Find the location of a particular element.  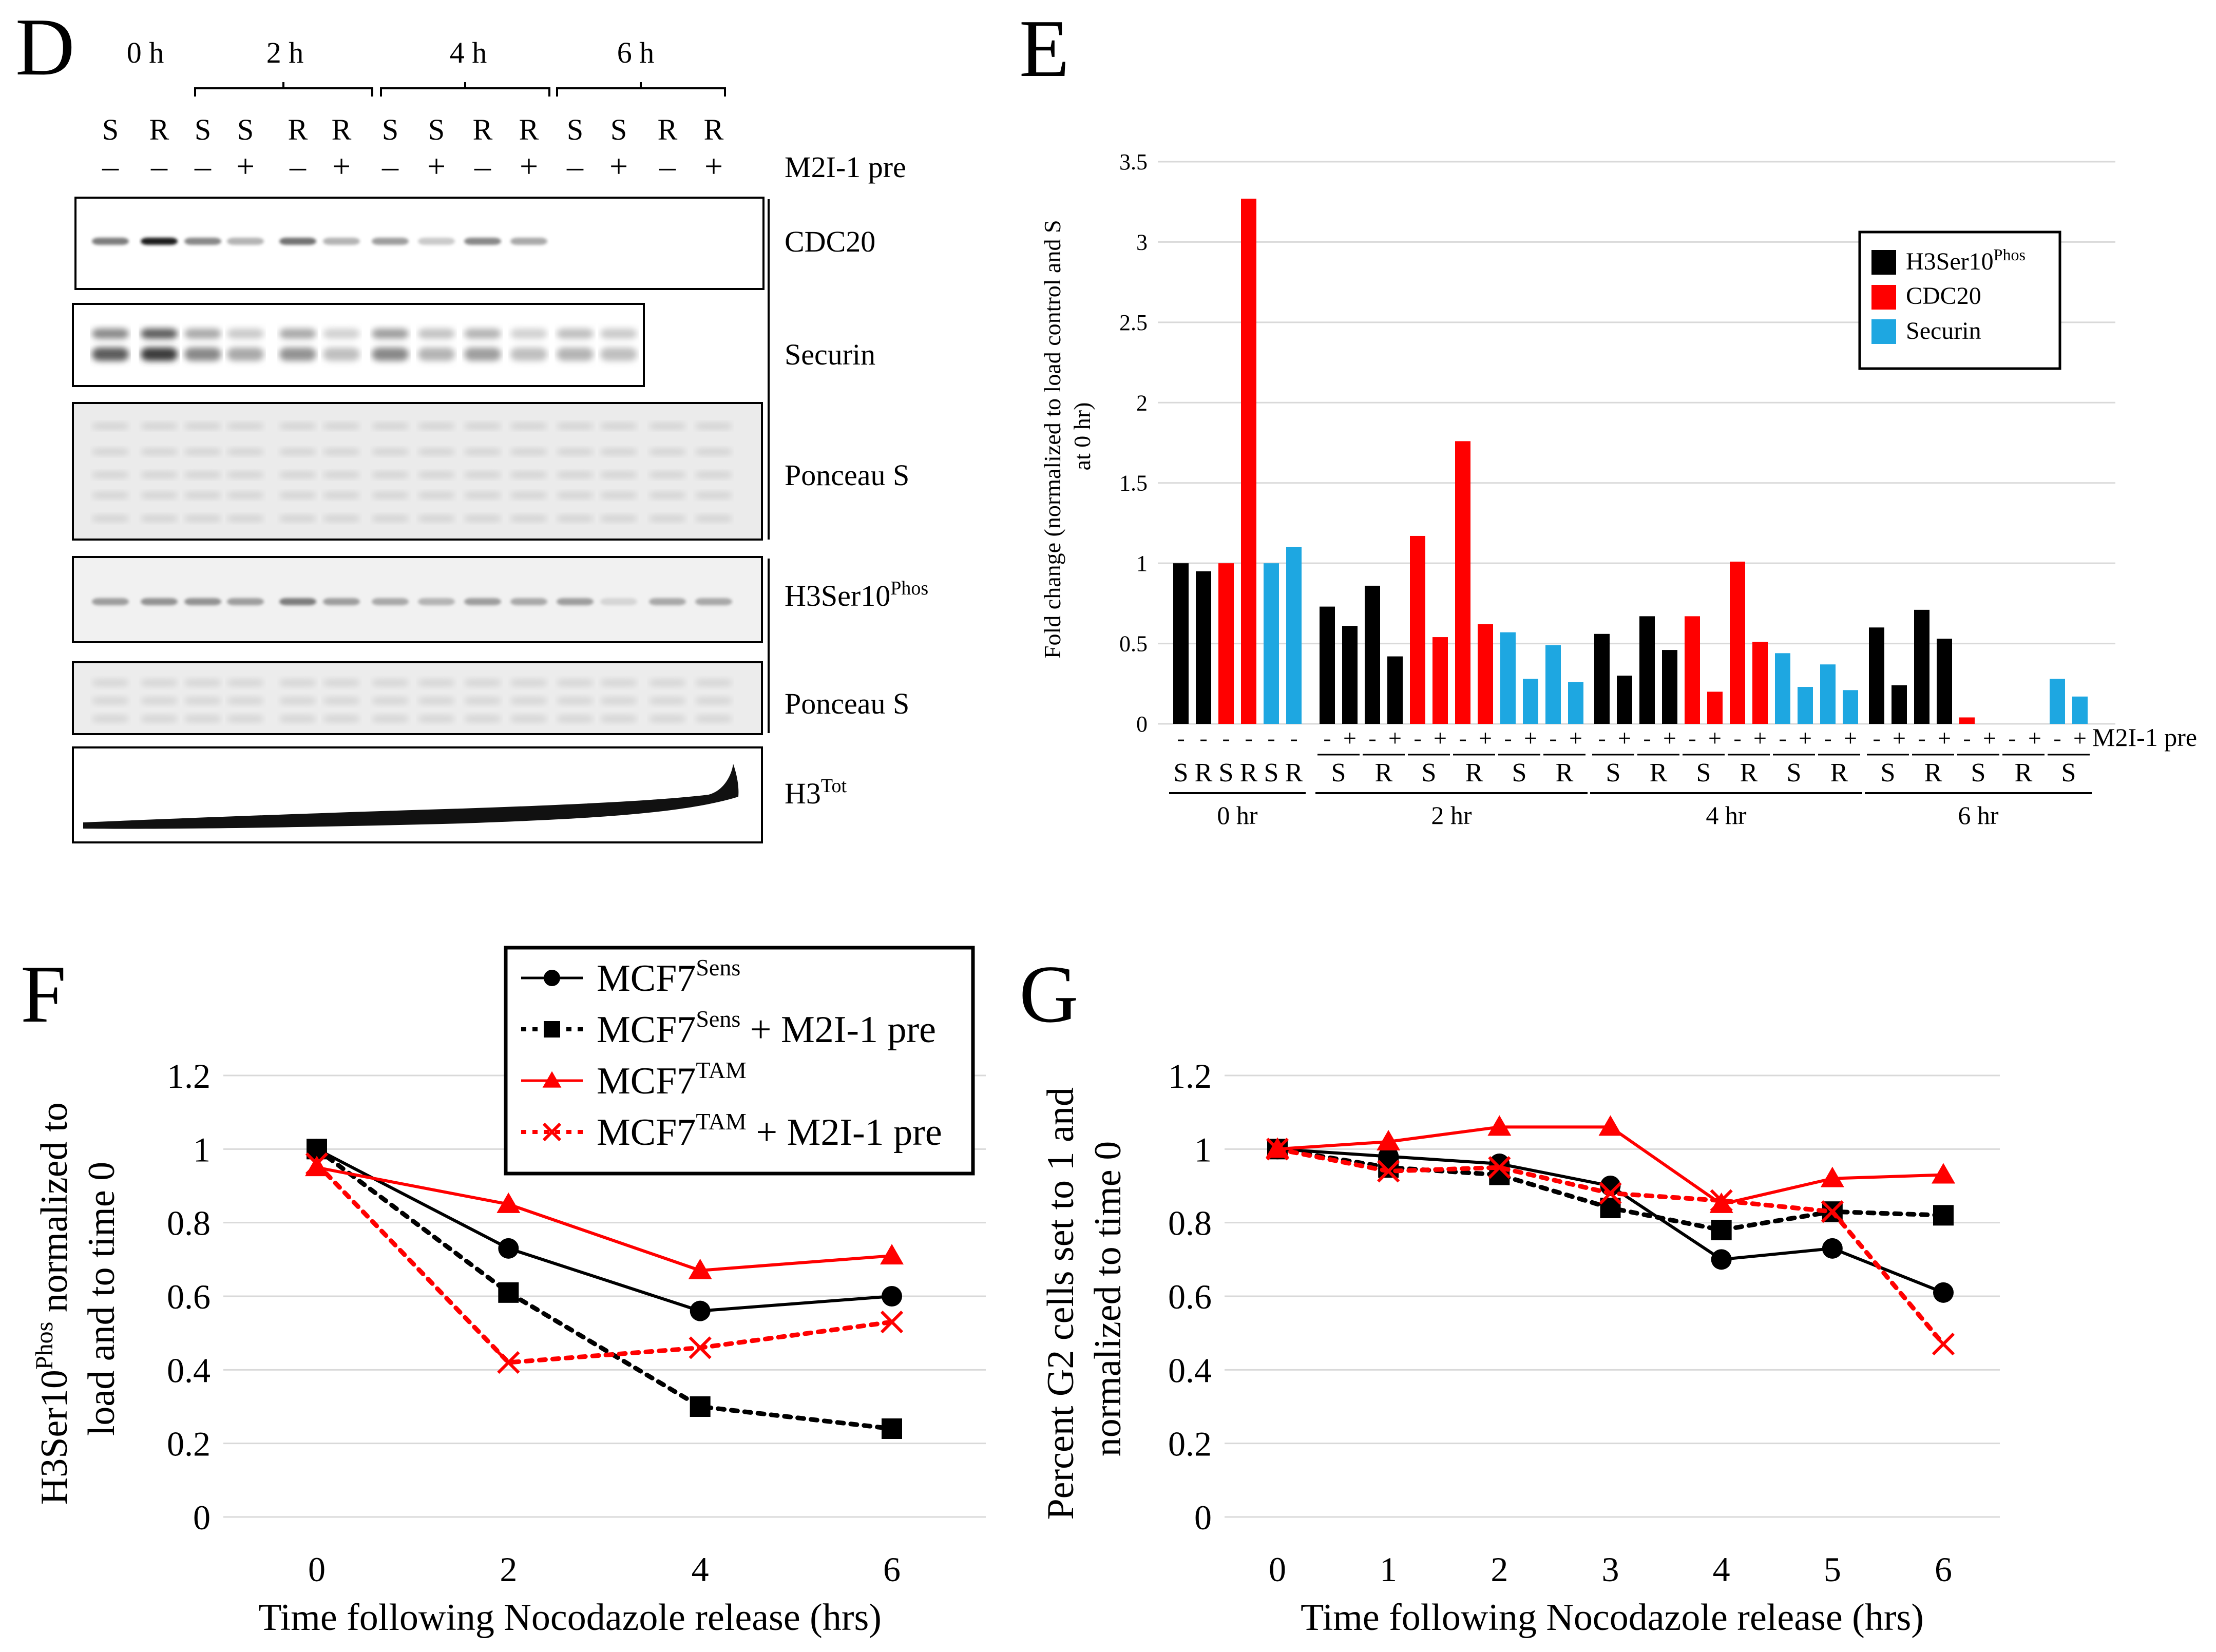

f-legend-label-sens-m2i1: MCF7Sens + M2I-1 pre is located at coordinates (766, 1028).